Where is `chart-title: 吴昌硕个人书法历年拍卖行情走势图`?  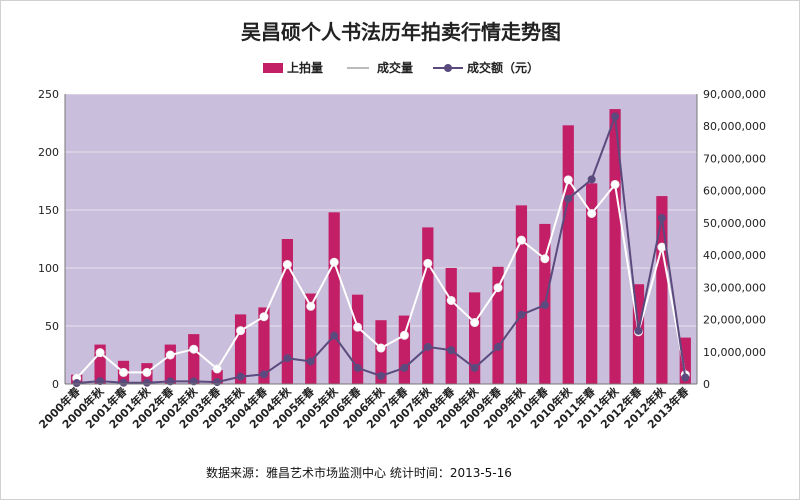 chart-title: 吴昌硕个人书法历年拍卖行情走势图 is located at coordinates (401, 32).